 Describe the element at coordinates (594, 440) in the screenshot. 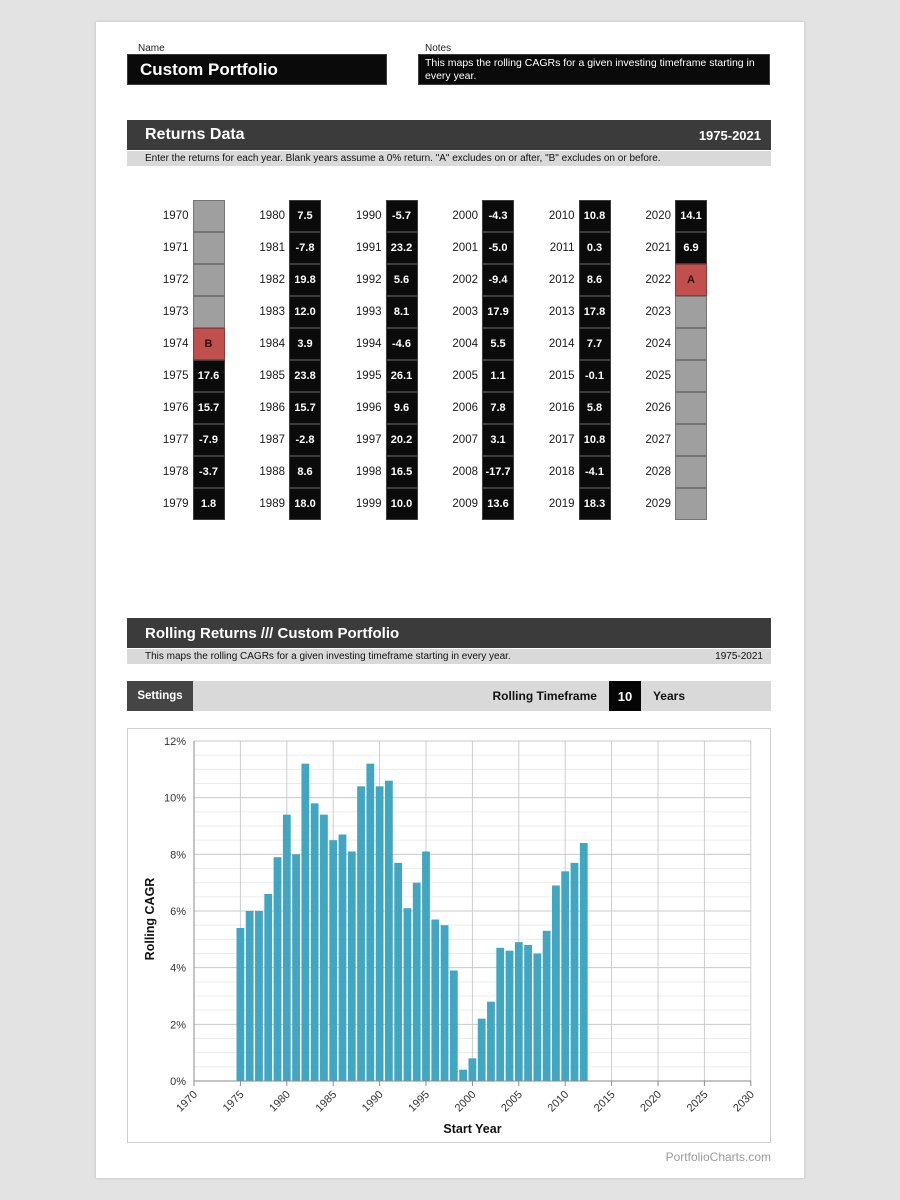

I see `return-cell-2017: 10.8` at that location.